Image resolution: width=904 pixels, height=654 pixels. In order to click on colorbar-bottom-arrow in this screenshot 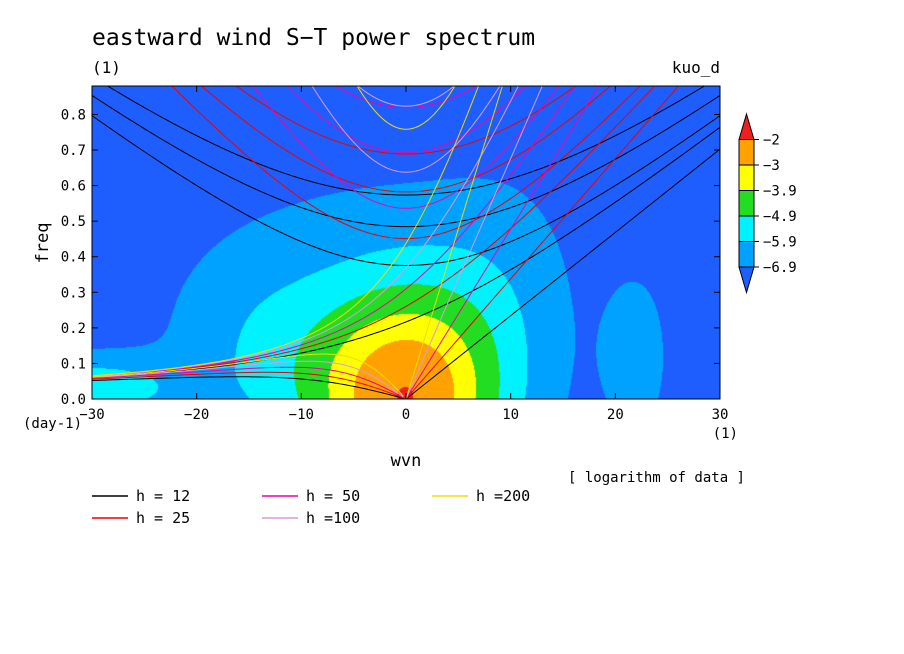, I will do `click(746, 280)`.